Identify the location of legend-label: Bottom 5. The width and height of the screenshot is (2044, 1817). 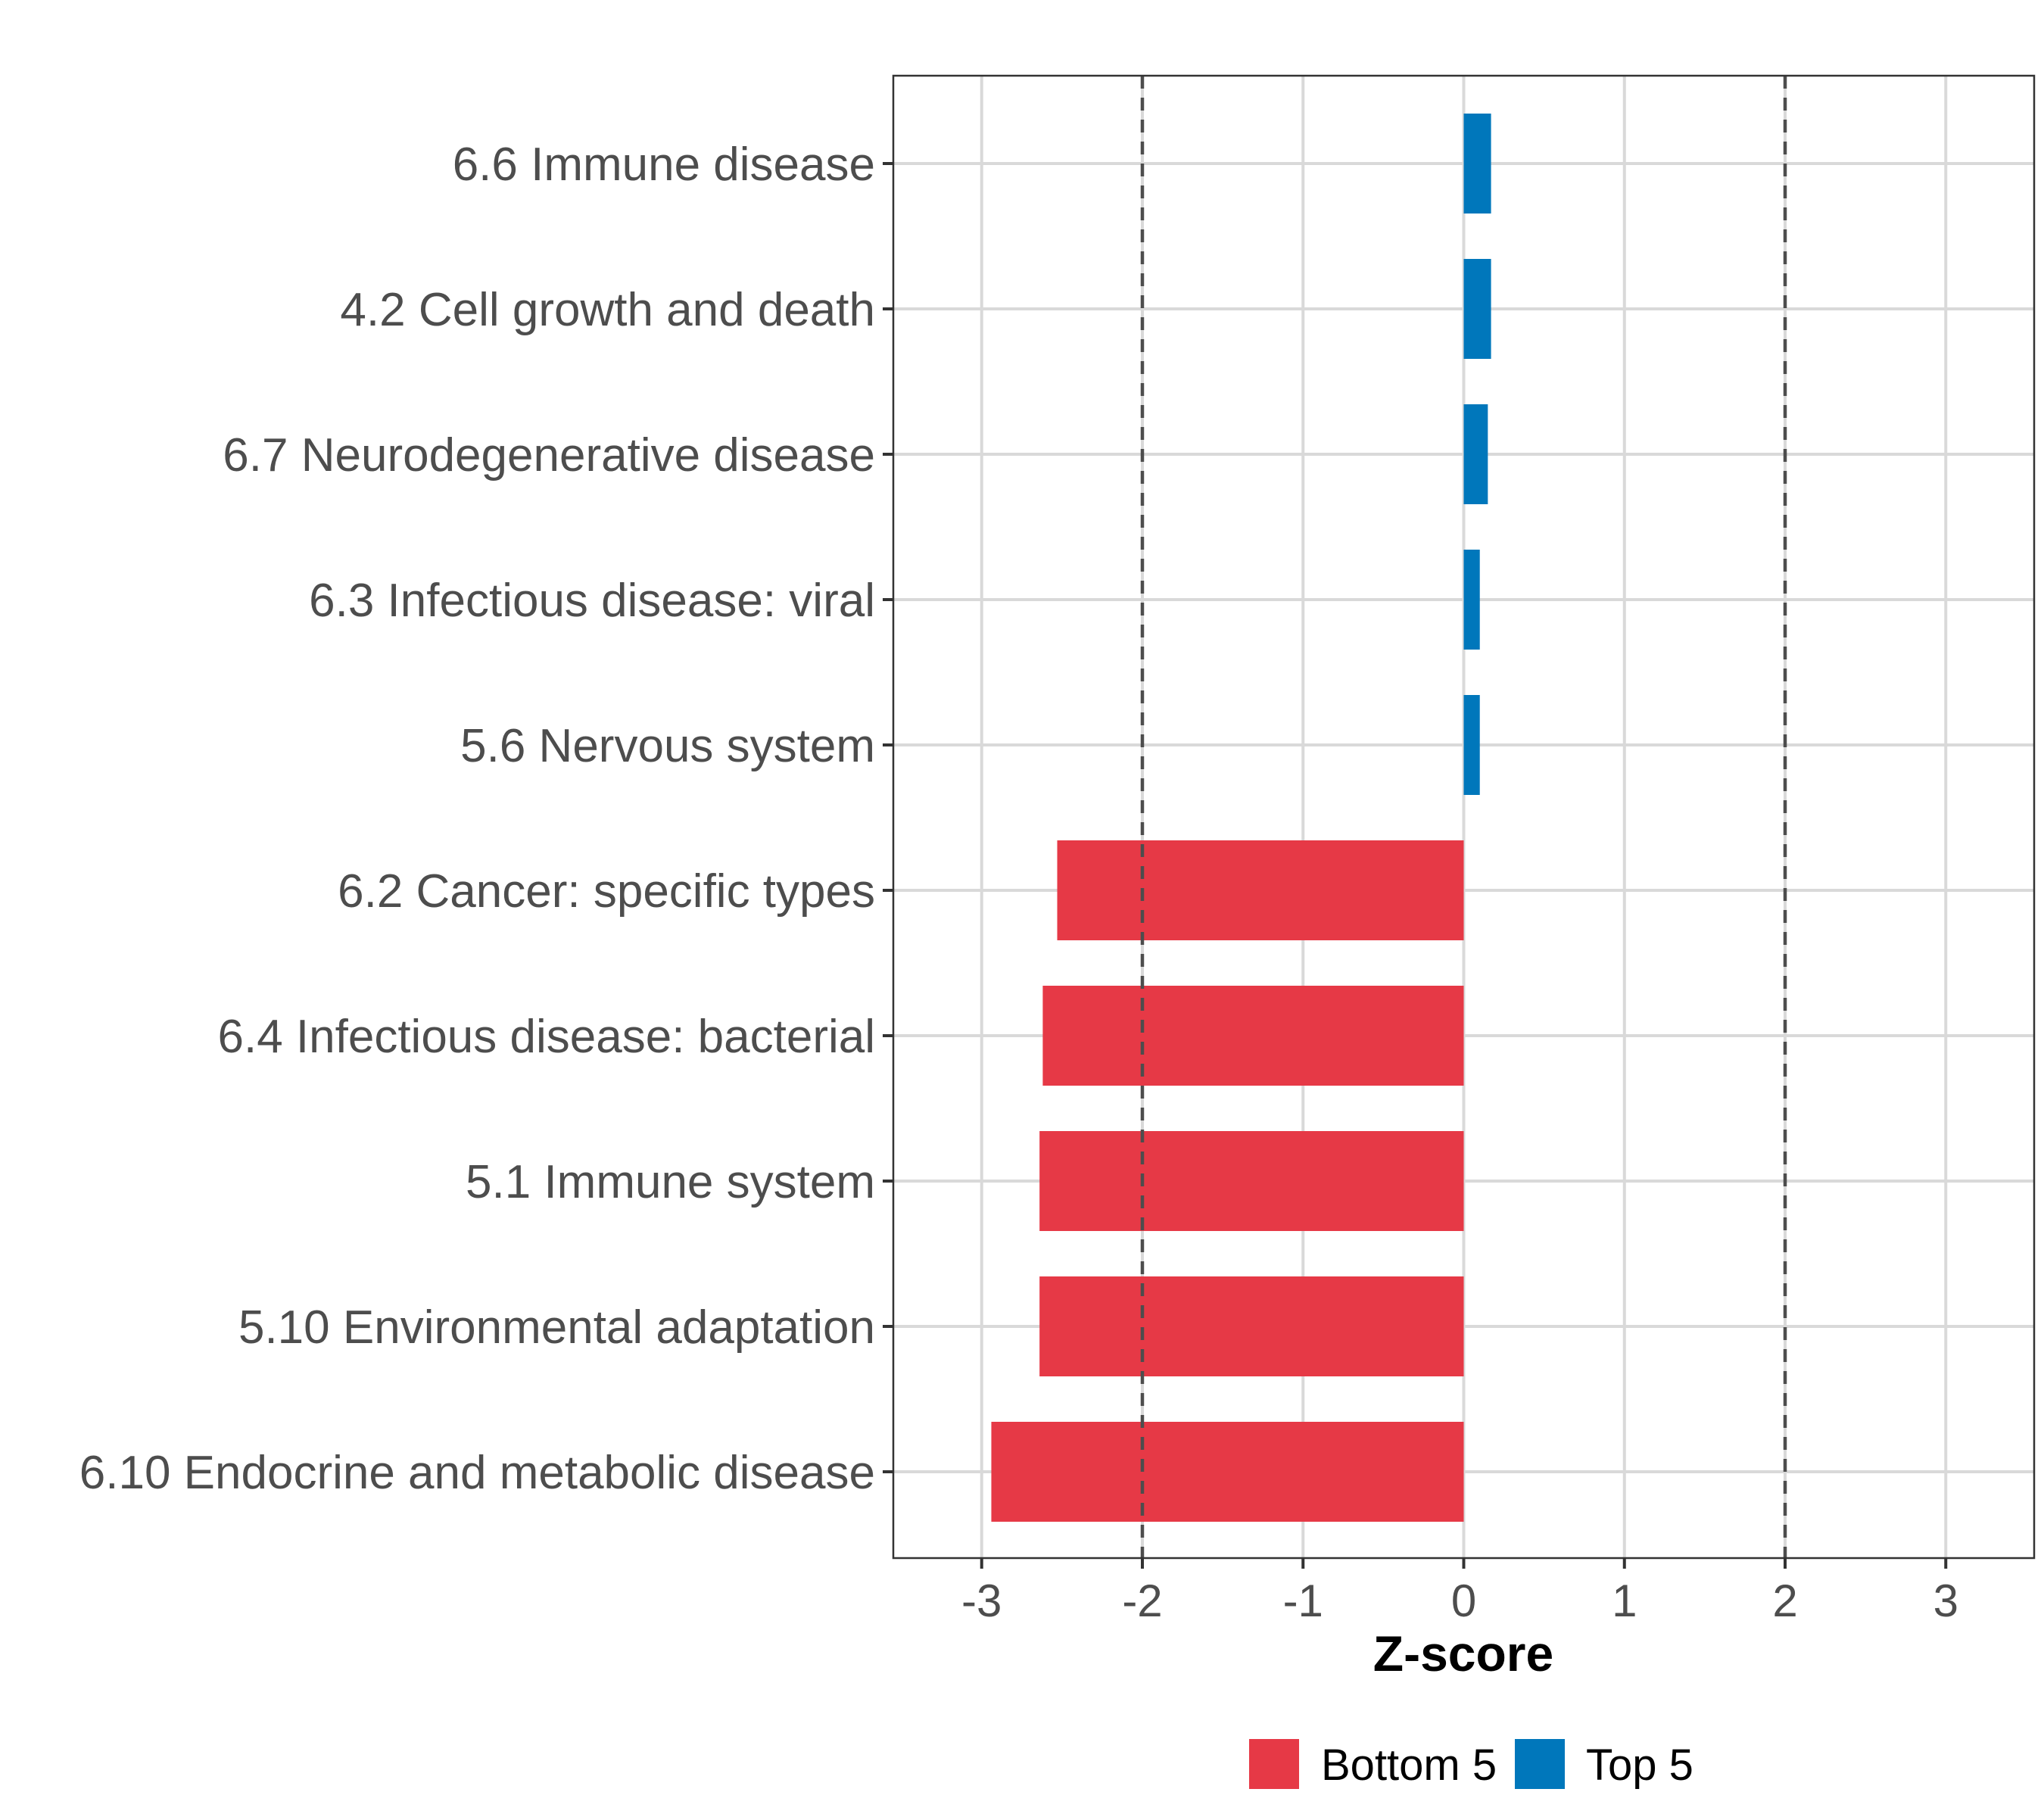
(1409, 1765).